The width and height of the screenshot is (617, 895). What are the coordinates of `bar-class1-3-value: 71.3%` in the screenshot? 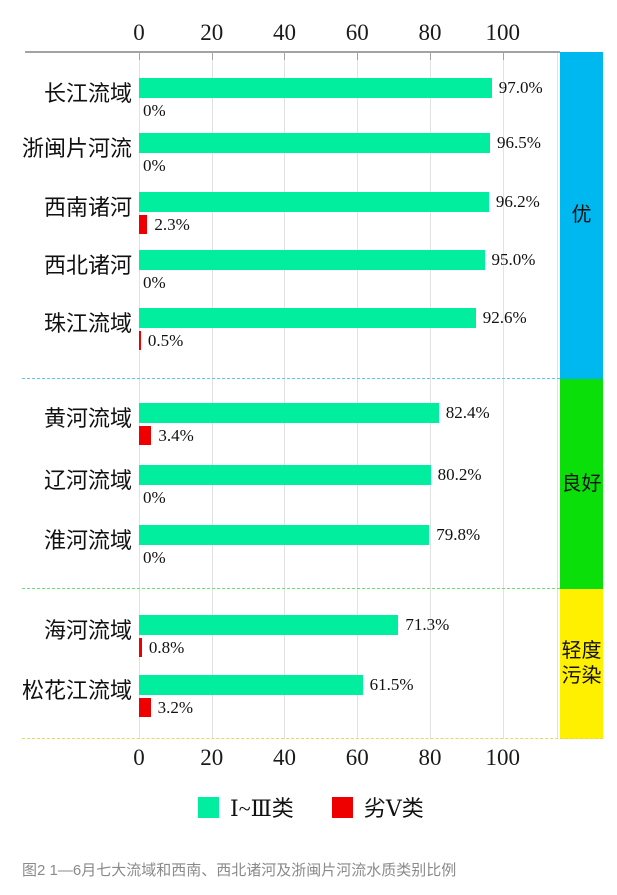 It's located at (427, 624).